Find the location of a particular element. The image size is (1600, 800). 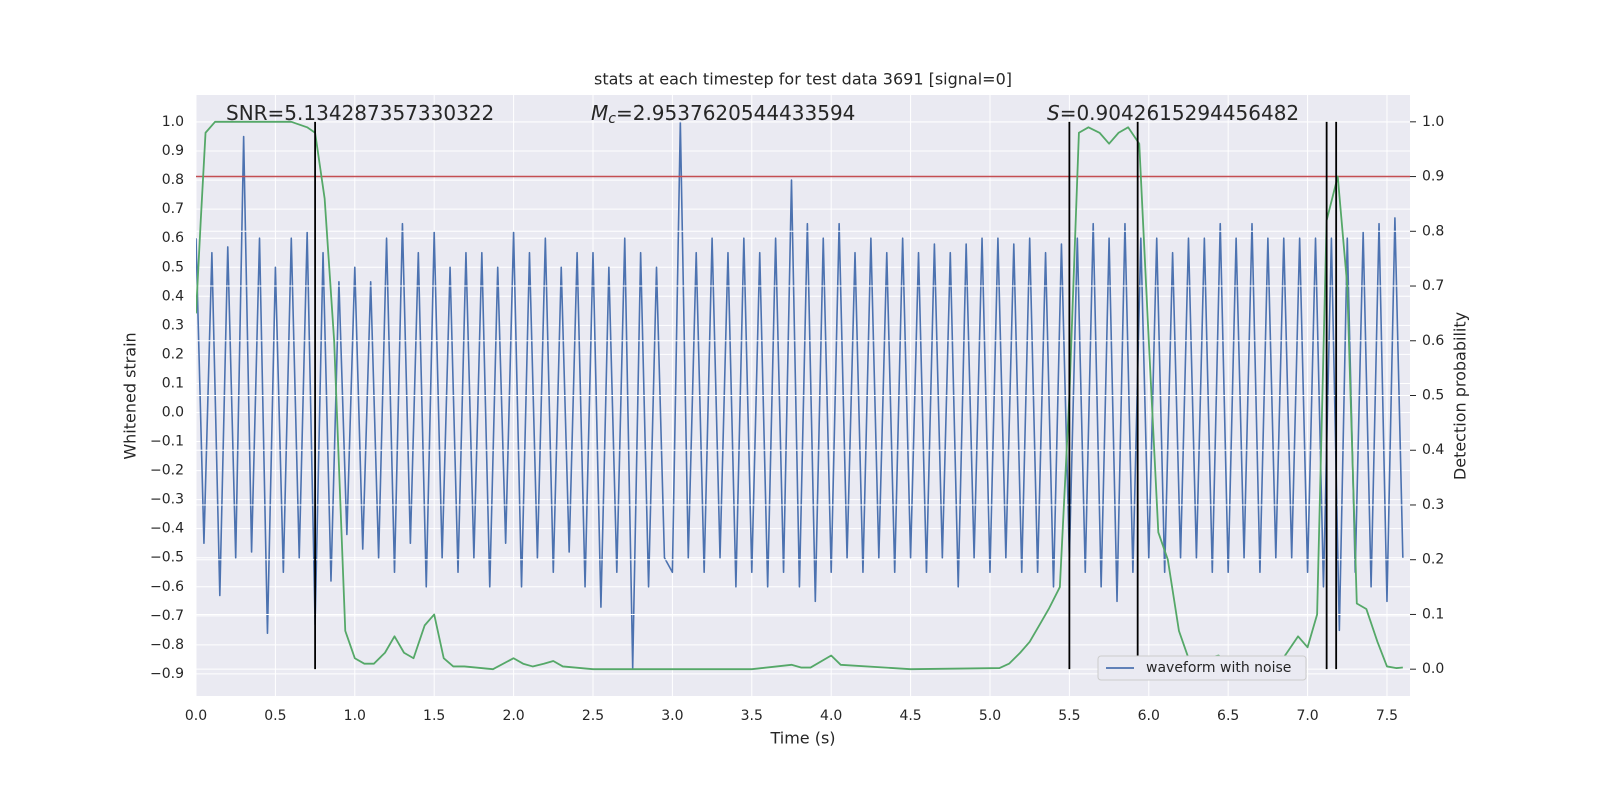

y-tick-label: 0.8 is located at coordinates (173, 180).